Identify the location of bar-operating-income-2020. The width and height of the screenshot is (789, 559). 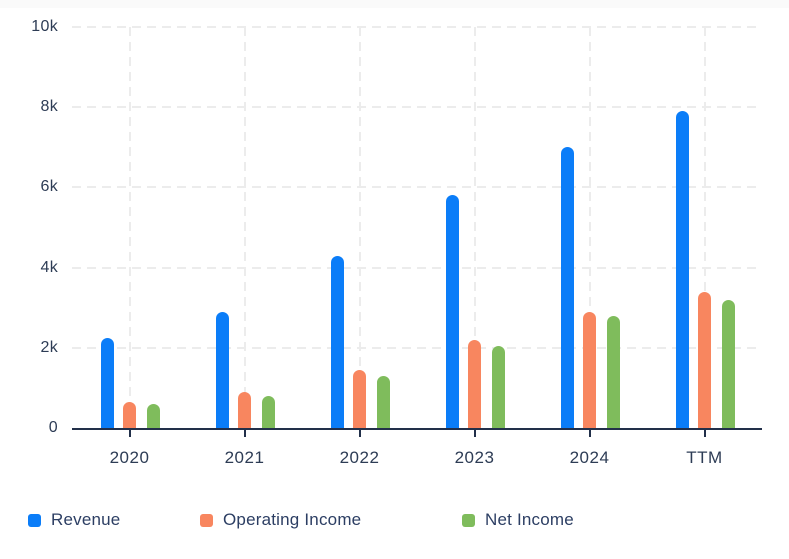
(129, 415).